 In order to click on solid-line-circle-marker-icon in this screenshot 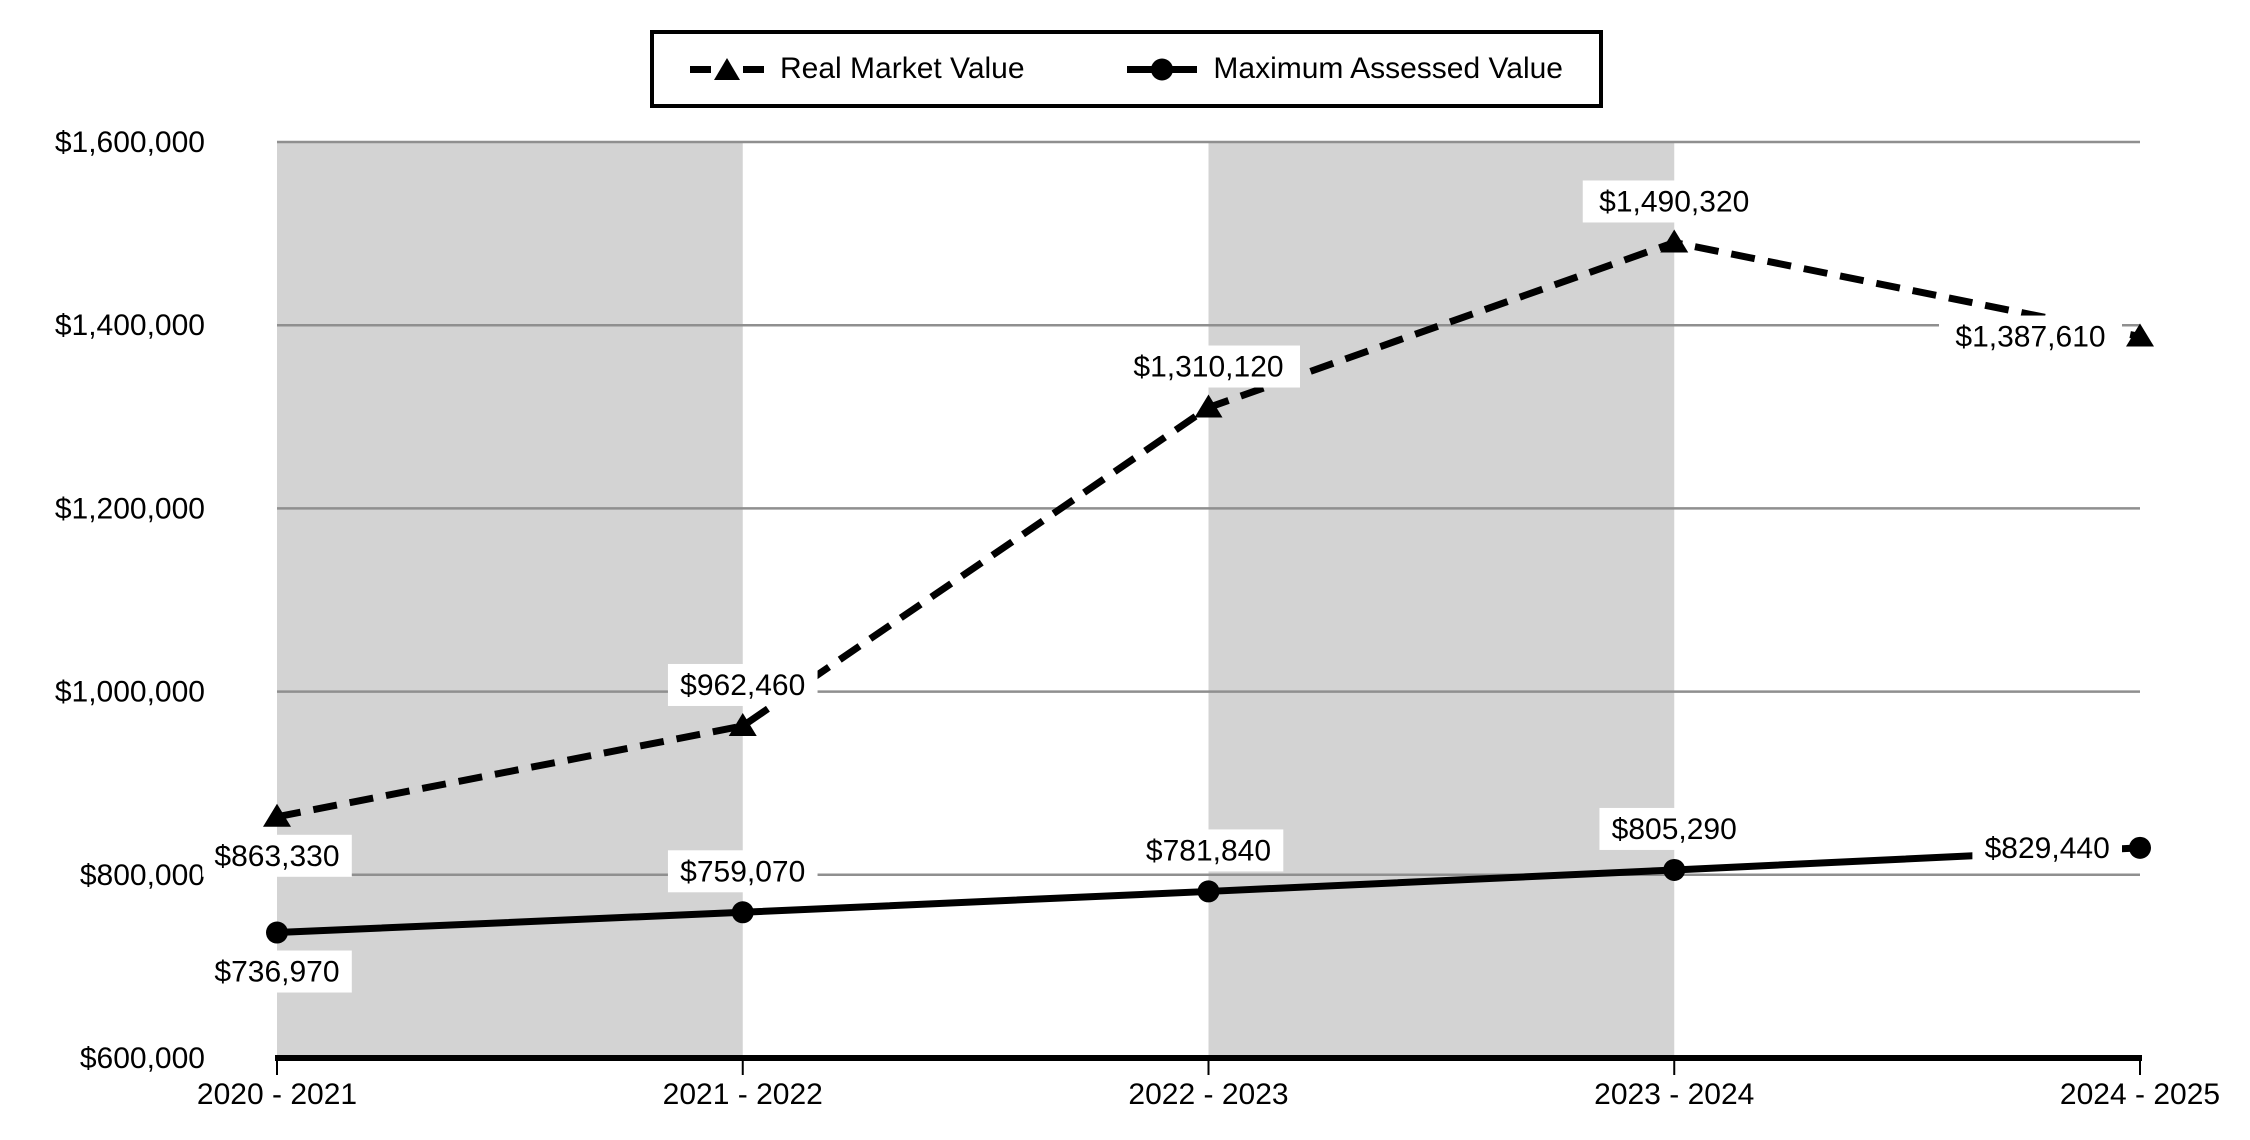, I will do `click(1162, 69)`.